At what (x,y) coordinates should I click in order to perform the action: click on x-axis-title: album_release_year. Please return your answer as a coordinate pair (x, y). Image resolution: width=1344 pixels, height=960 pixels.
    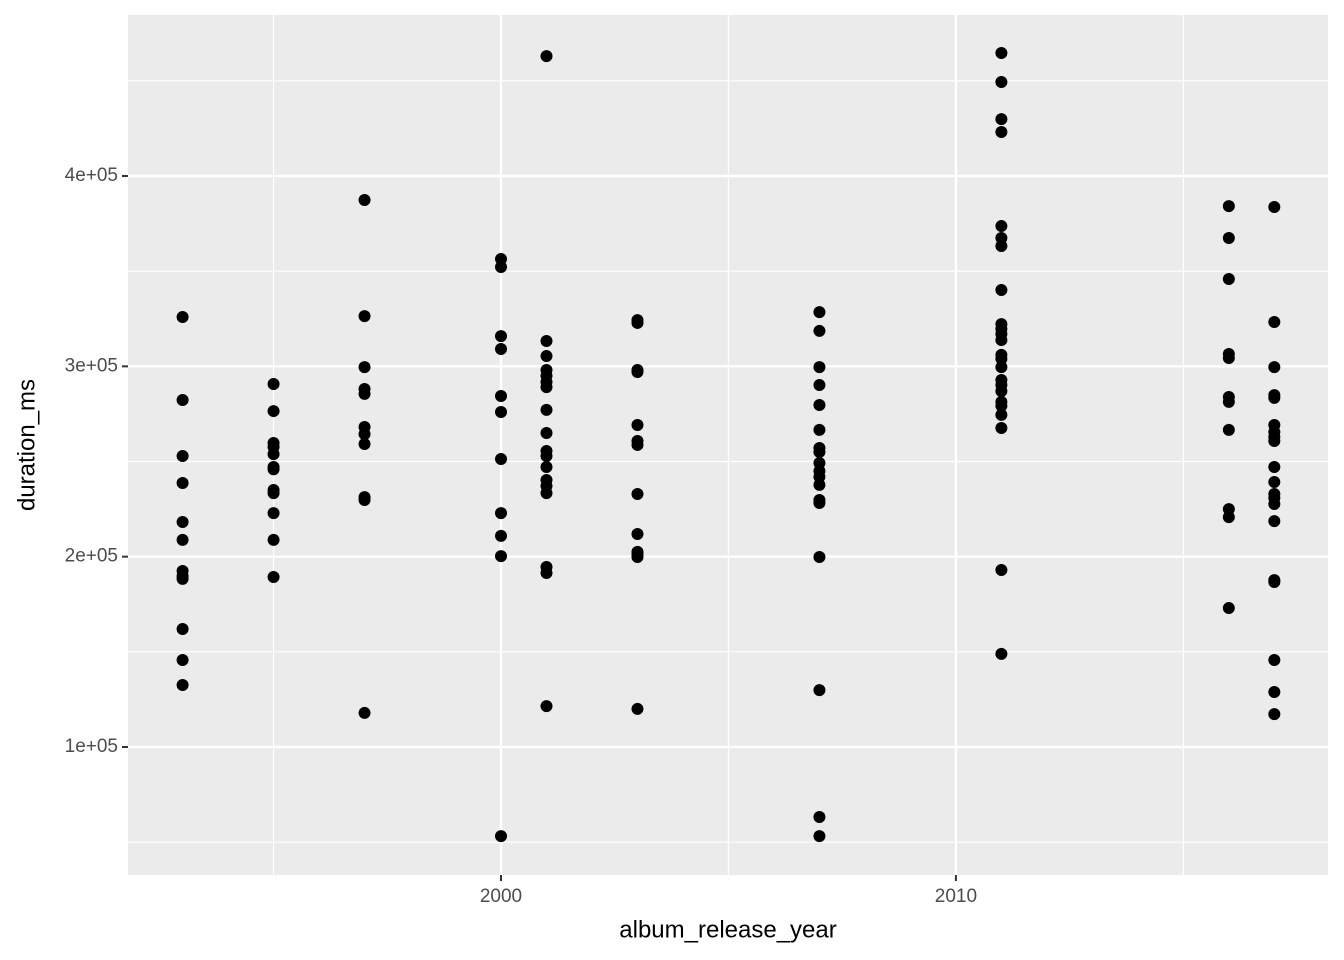
    Looking at the image, I should click on (727, 929).